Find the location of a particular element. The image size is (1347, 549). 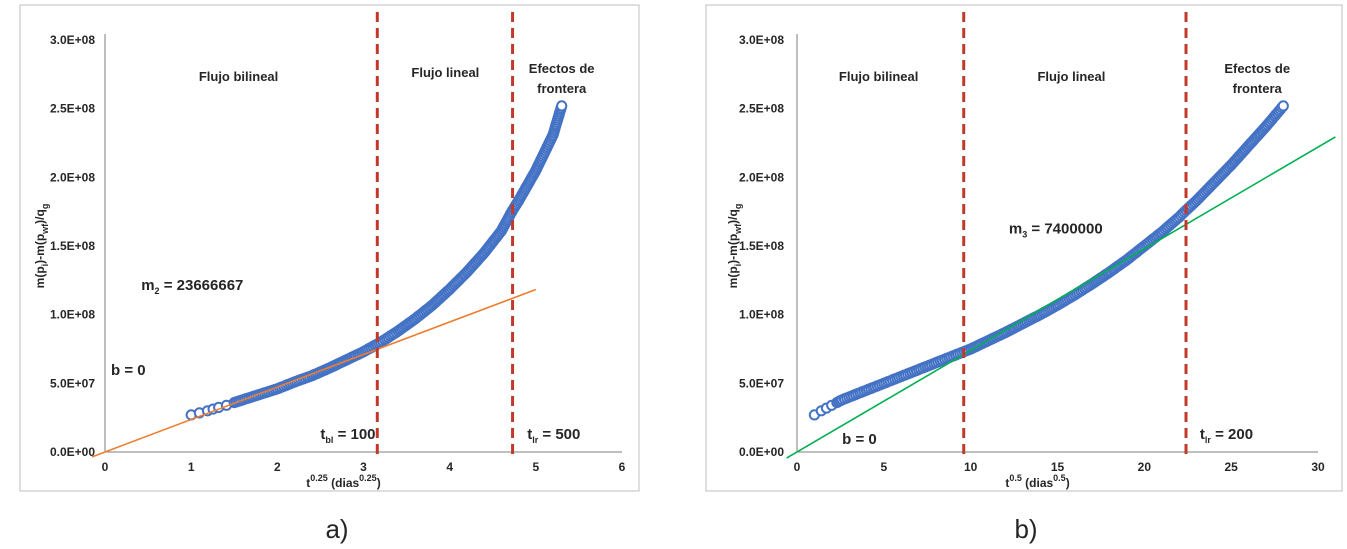

chart-a-y-tick-label: 1.5E+08 is located at coordinates (72, 246).